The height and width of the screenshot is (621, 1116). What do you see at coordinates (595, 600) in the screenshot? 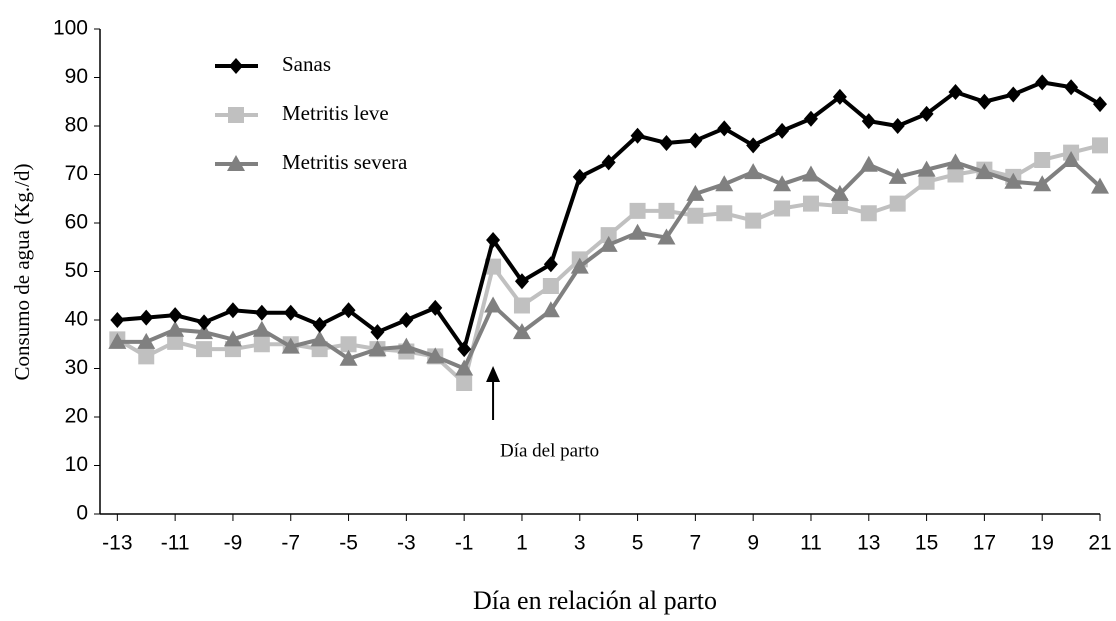
I see `x-axis-label: Día en relación al parto` at bounding box center [595, 600].